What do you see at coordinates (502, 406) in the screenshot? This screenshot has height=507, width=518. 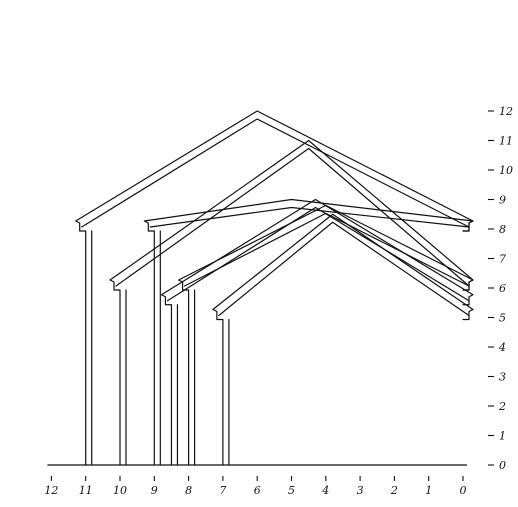 I see `y-tick-label: 2` at bounding box center [502, 406].